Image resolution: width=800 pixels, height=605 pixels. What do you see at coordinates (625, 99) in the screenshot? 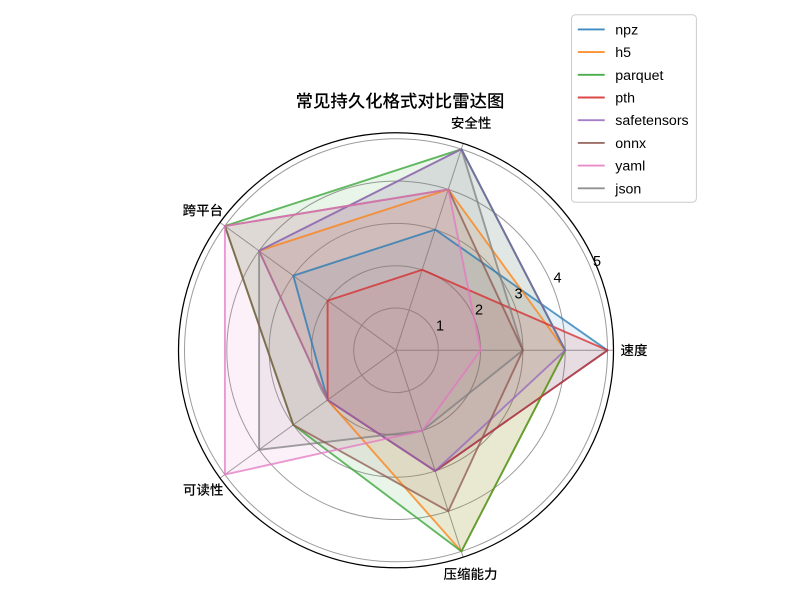
I see `svg-text: pth` at bounding box center [625, 99].